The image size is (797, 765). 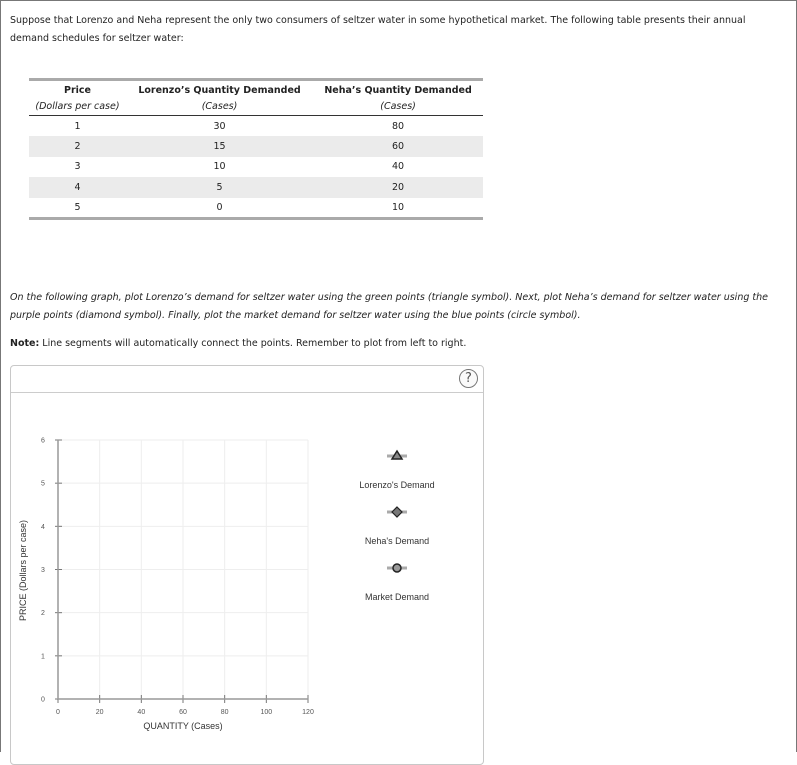 What do you see at coordinates (396, 485) in the screenshot?
I see `legend-label: Lorenzo's Demand` at bounding box center [396, 485].